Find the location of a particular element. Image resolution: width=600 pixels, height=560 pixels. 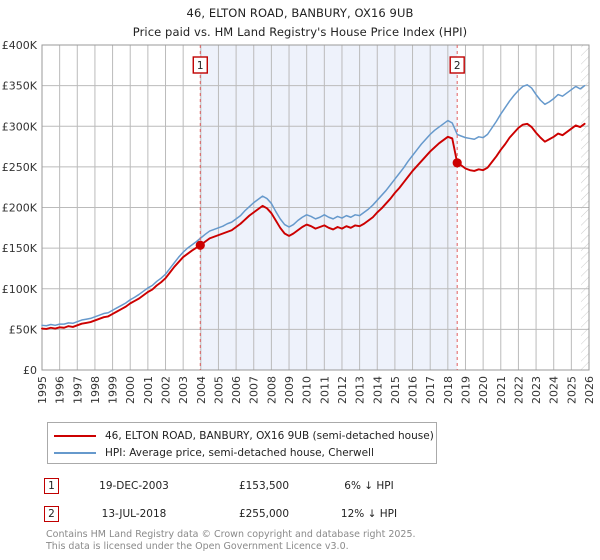

x-axis-tick-label: 2002 is located at coordinates (166, 390).